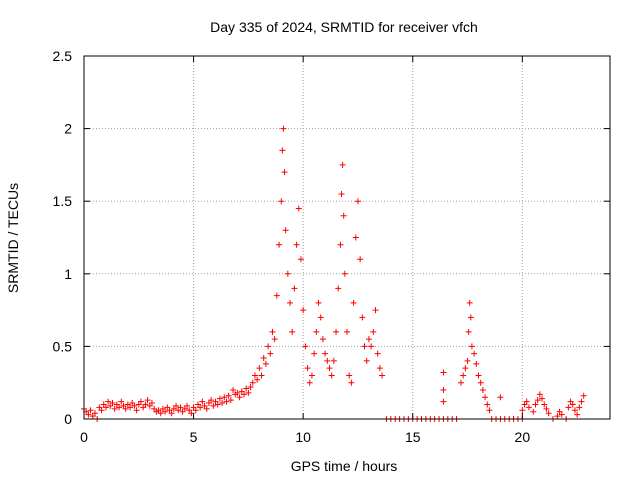  Describe the element at coordinates (13, 238) in the screenshot. I see `y-axis-label: SRMTID / TECUs` at that location.